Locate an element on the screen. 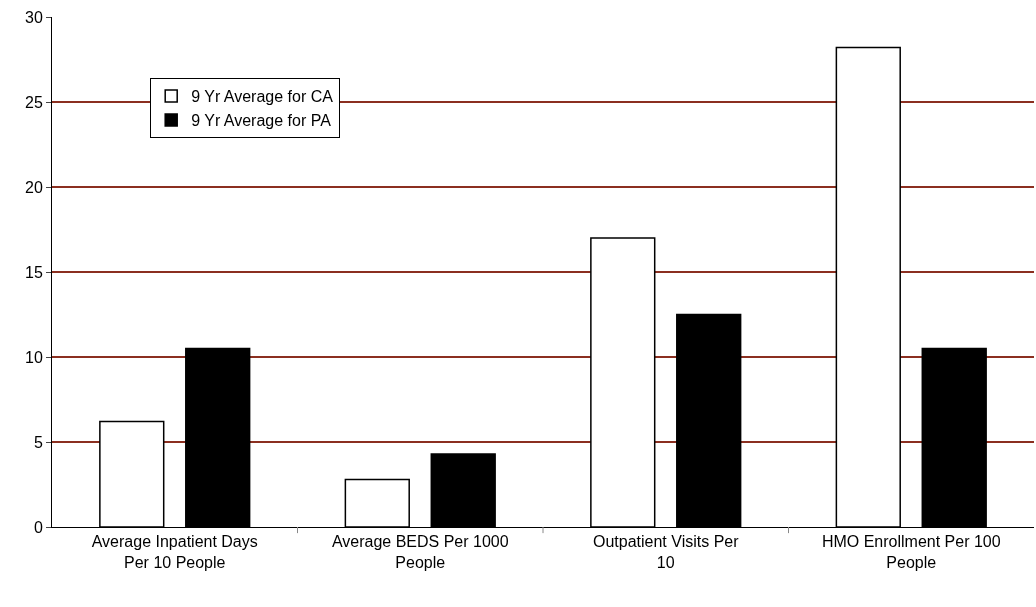  y-tick-label: 20 is located at coordinates (34, 187).